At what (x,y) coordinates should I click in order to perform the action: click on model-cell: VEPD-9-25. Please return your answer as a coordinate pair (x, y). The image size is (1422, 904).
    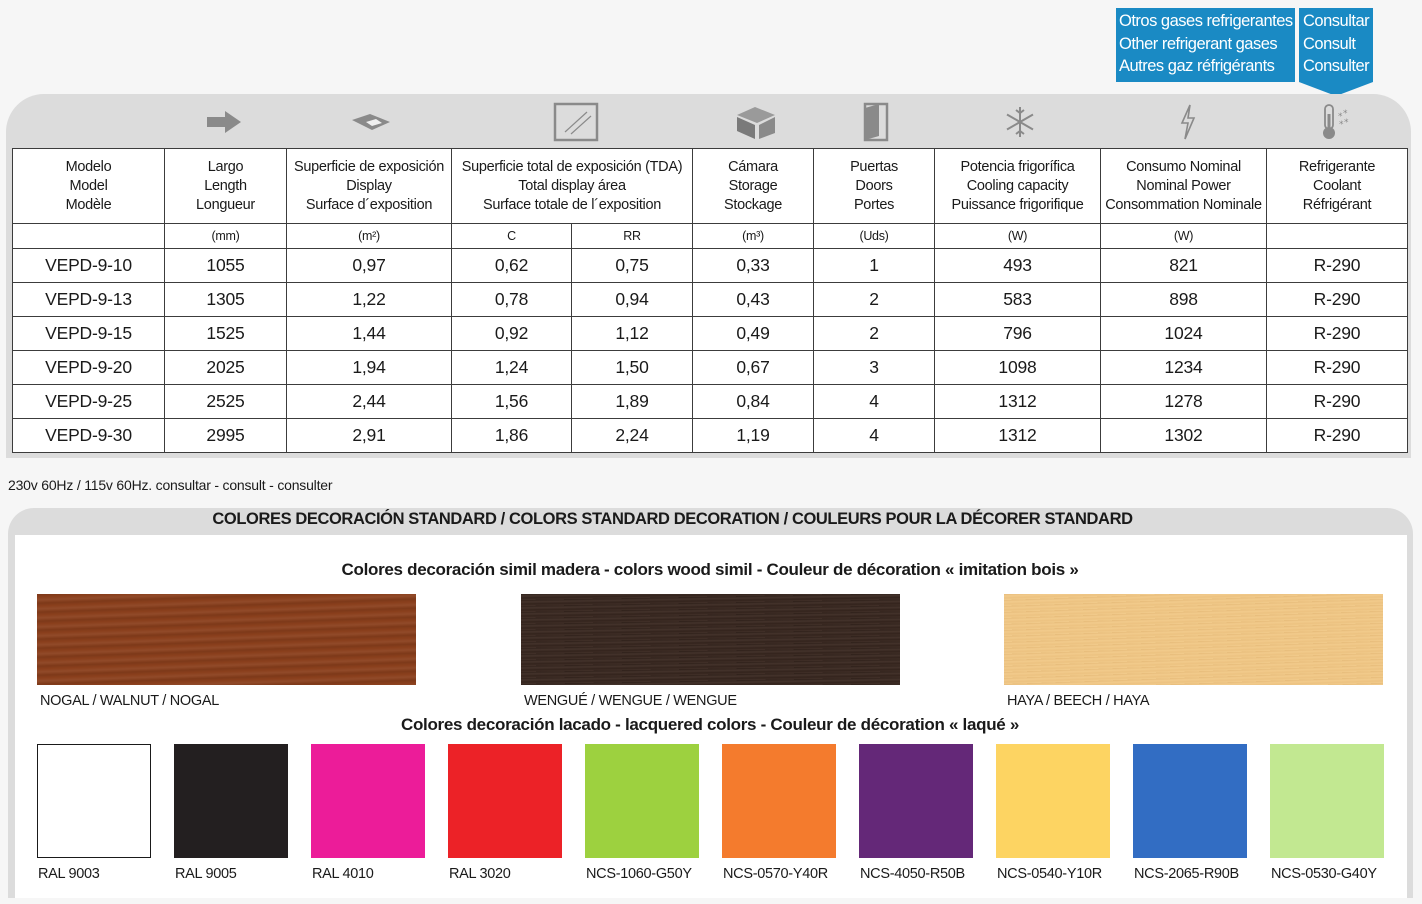
    Looking at the image, I should click on (88, 401).